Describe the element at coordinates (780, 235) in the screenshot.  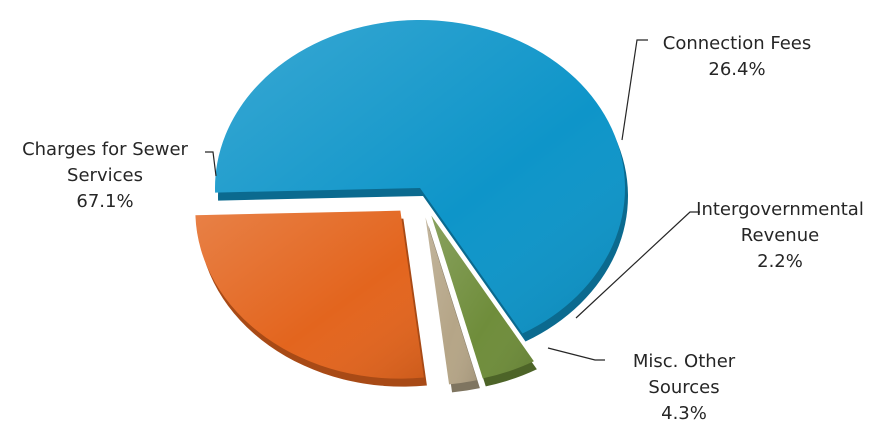
I see `slice-name-label-2: Revenue` at that location.